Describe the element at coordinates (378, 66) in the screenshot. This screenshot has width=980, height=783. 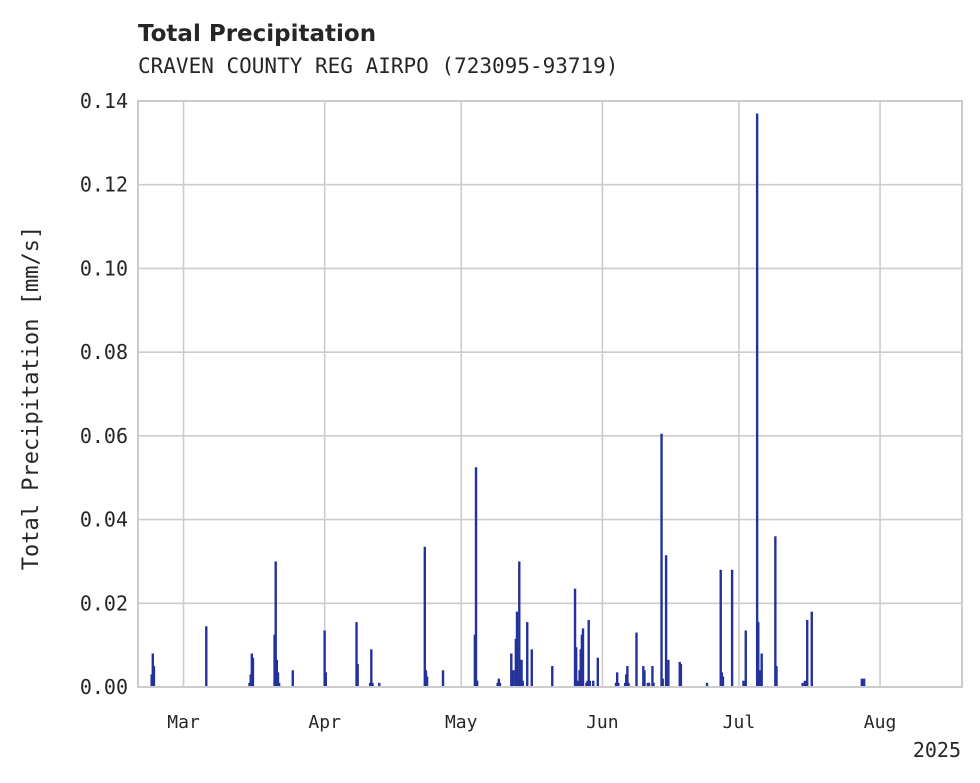
I see `chart-subtitle: CRAVEN COUNTY REG AIRPO (723095-93719)` at that location.